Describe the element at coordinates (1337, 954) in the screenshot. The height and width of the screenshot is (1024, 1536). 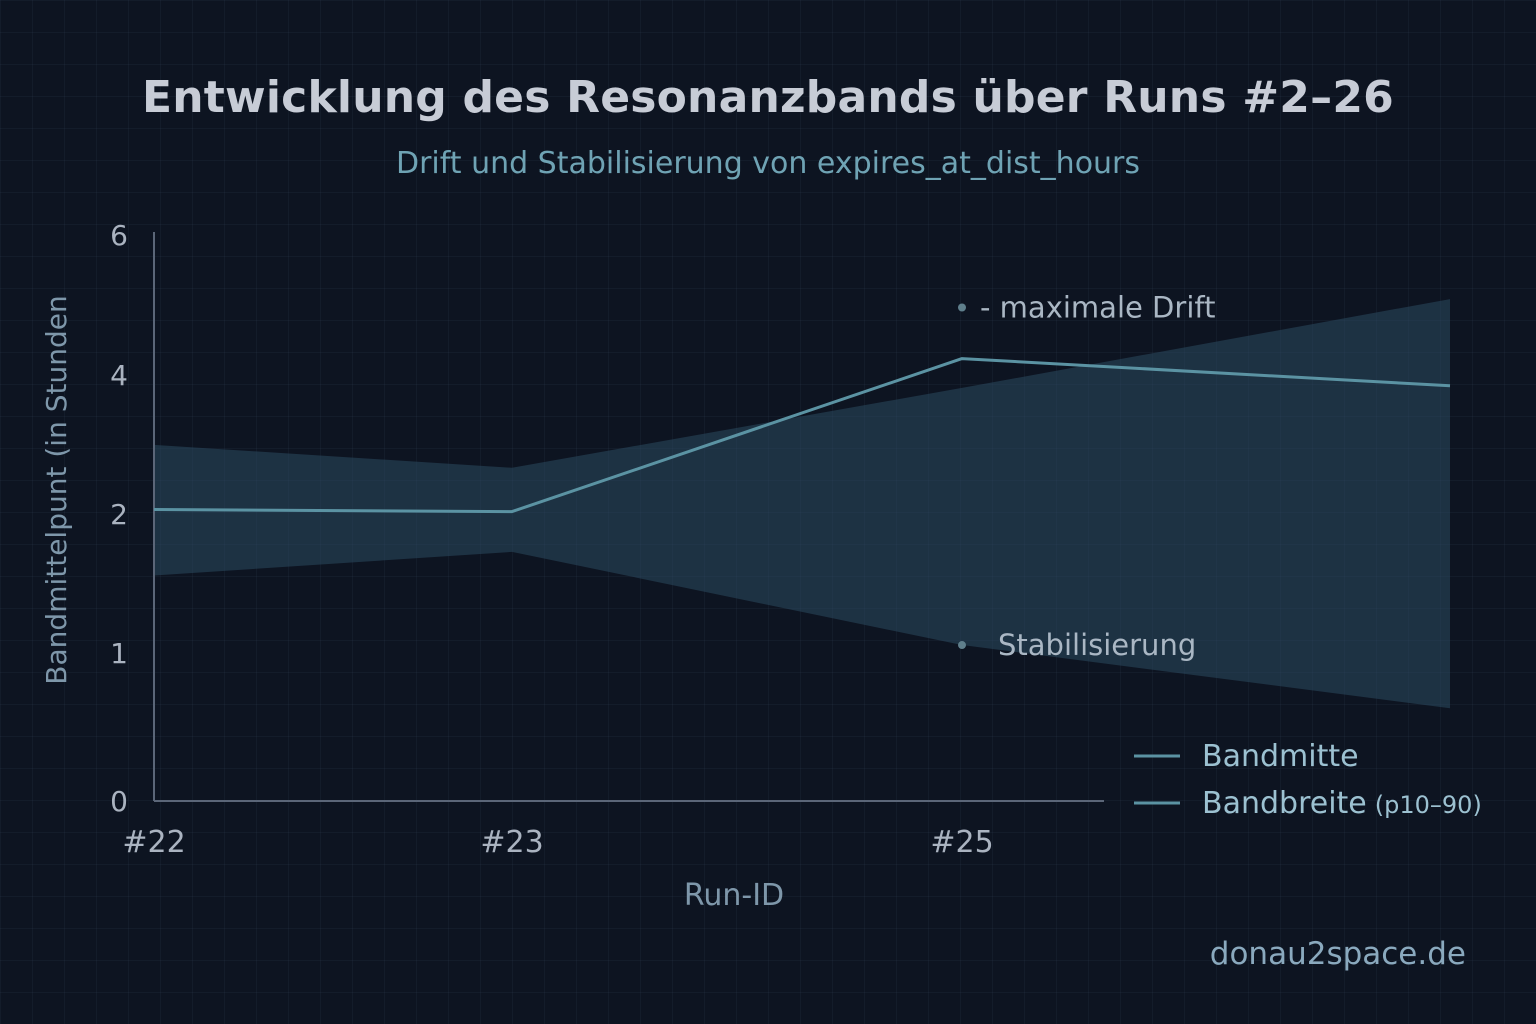
I see `site-watermark: donau2space.de` at that location.